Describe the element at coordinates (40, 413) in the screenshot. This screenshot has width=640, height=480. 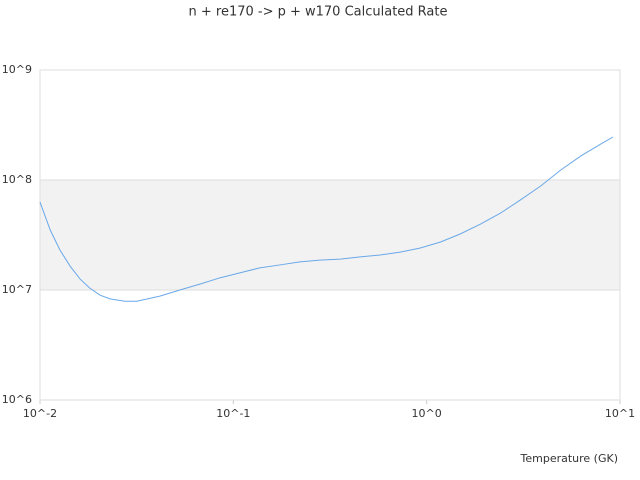
I see `x-tick-label: 10^-2` at that location.